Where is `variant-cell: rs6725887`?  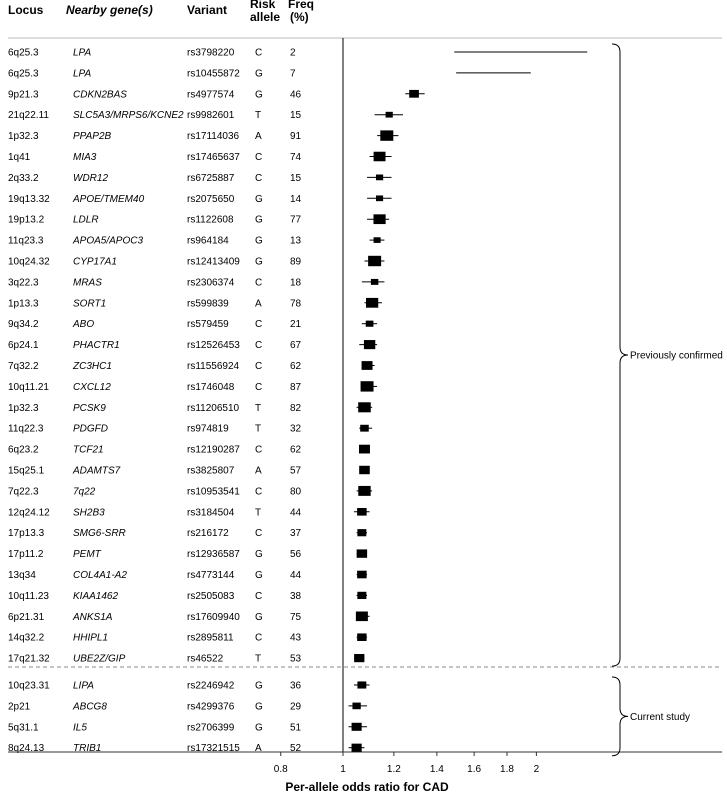 variant-cell: rs6725887 is located at coordinates (211, 178).